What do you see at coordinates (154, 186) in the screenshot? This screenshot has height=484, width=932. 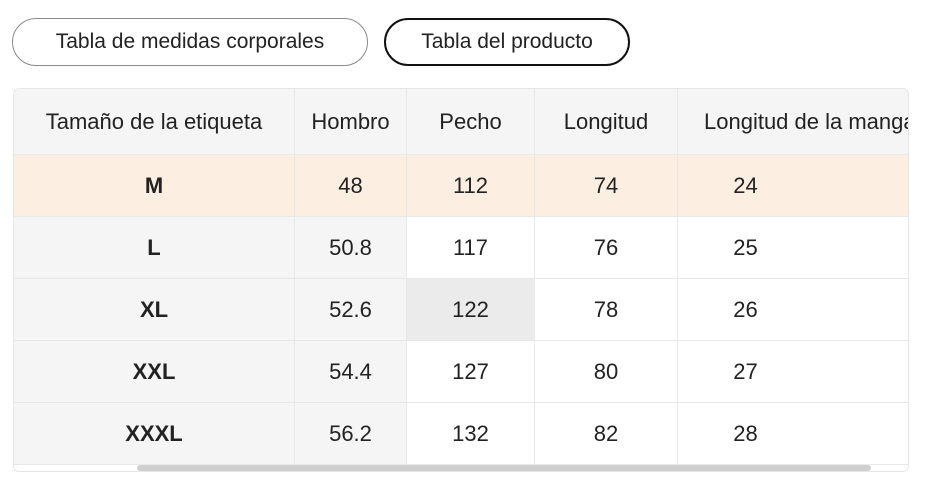 I see `size-cell: M` at bounding box center [154, 186].